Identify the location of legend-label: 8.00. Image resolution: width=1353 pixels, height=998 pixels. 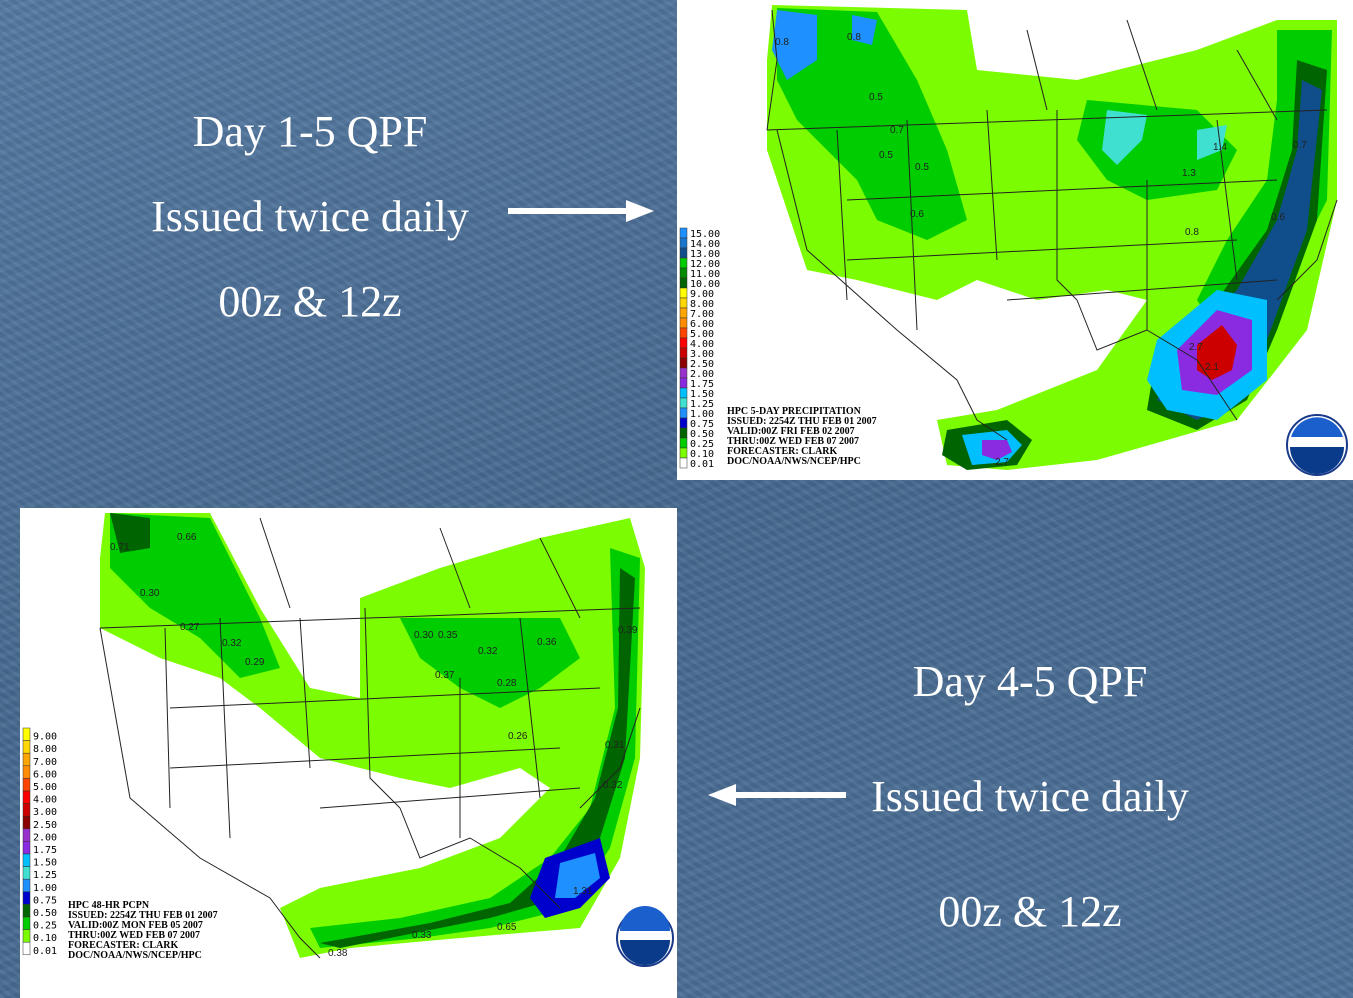
(45, 749).